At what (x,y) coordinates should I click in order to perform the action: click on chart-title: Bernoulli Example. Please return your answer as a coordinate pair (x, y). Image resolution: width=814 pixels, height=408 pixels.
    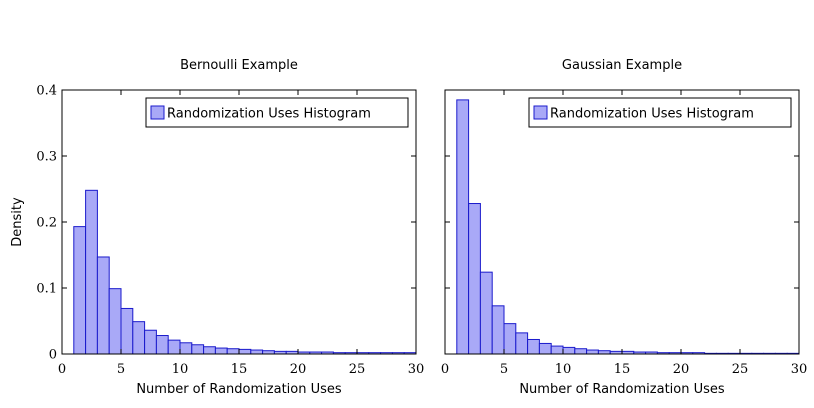
    Looking at the image, I should click on (239, 65).